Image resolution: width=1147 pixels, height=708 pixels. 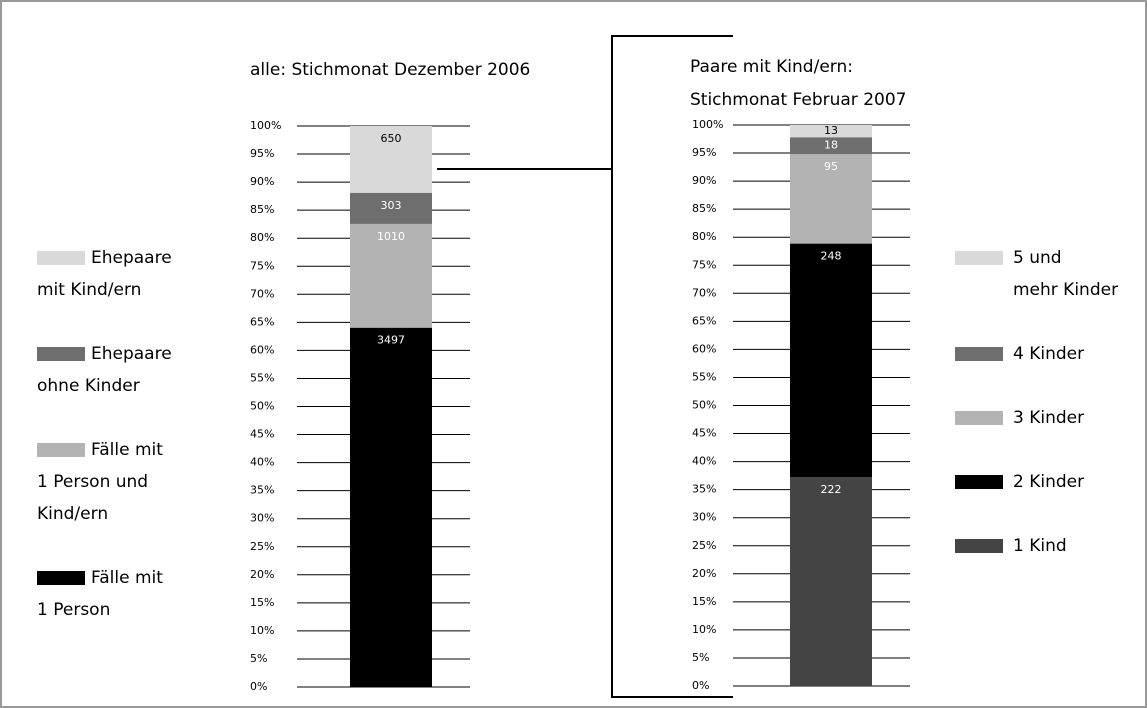 What do you see at coordinates (1065, 290) in the screenshot?
I see `legend-label: mehr Kinder` at bounding box center [1065, 290].